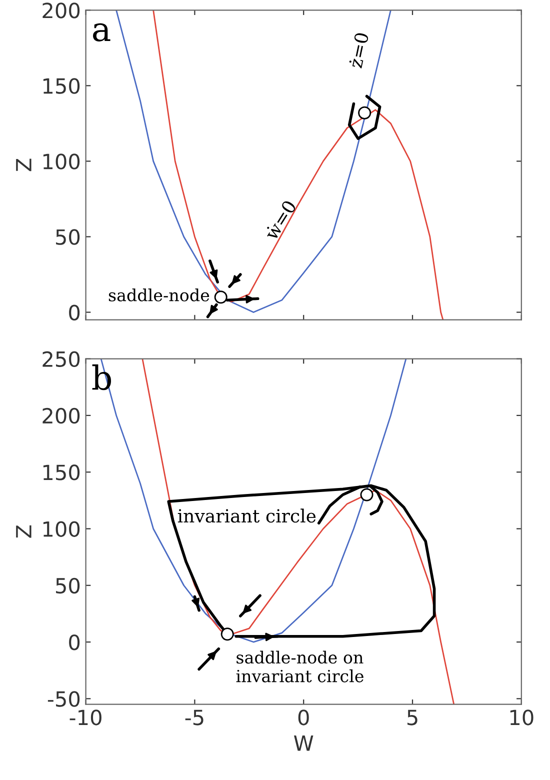 The image size is (550, 780). Describe the element at coordinates (64, 699) in the screenshot. I see `y-tick-label: -50` at that location.